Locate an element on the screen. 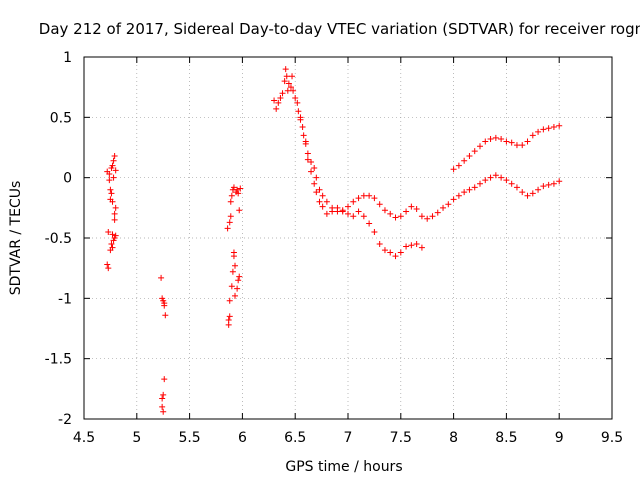 This screenshot has width=640, height=480. y-axis-label: SDTVAR / TECUs is located at coordinates (16, 238).